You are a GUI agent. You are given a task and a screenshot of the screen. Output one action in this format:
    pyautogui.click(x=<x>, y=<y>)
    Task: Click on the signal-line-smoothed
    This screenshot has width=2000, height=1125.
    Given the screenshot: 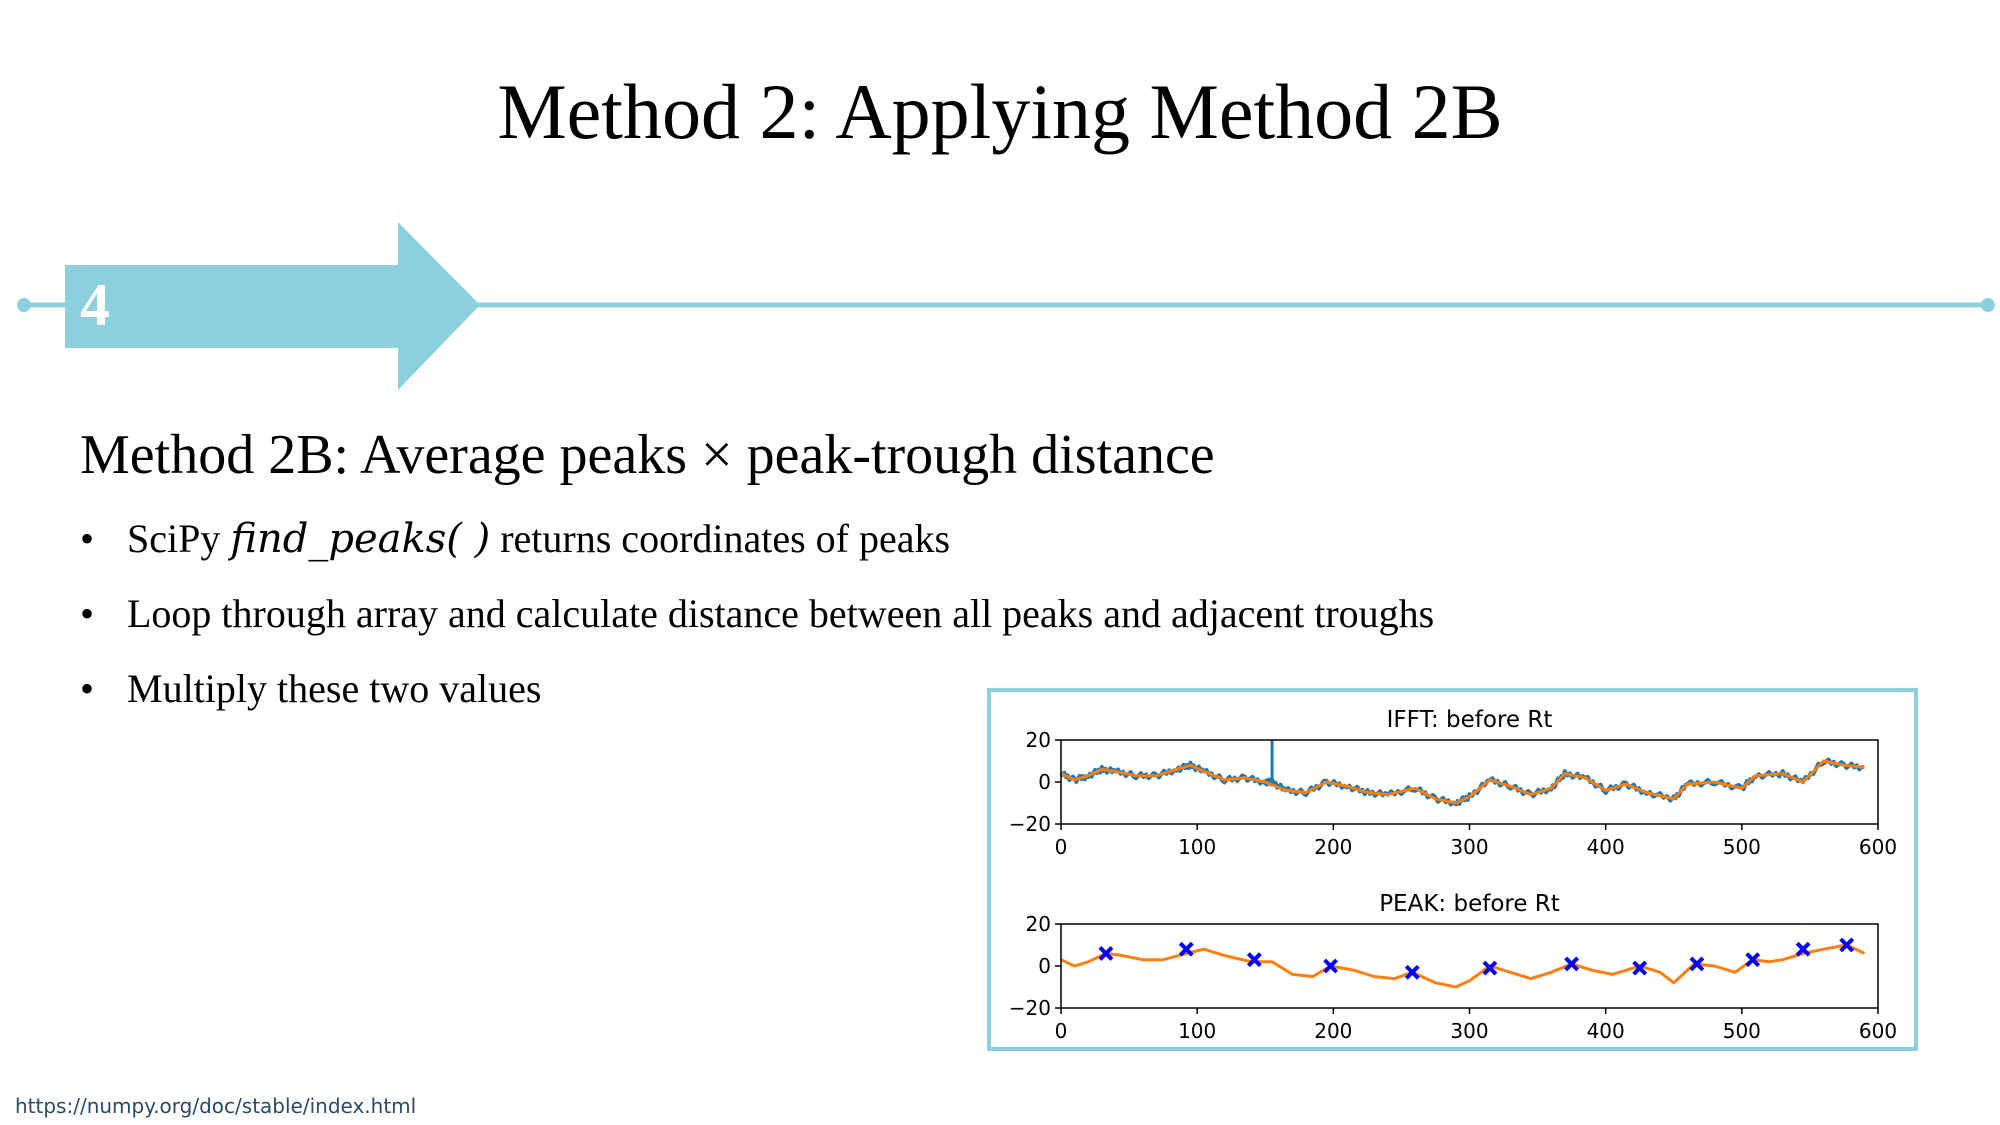 What is the action you would take?
    pyautogui.click(x=1462, y=782)
    